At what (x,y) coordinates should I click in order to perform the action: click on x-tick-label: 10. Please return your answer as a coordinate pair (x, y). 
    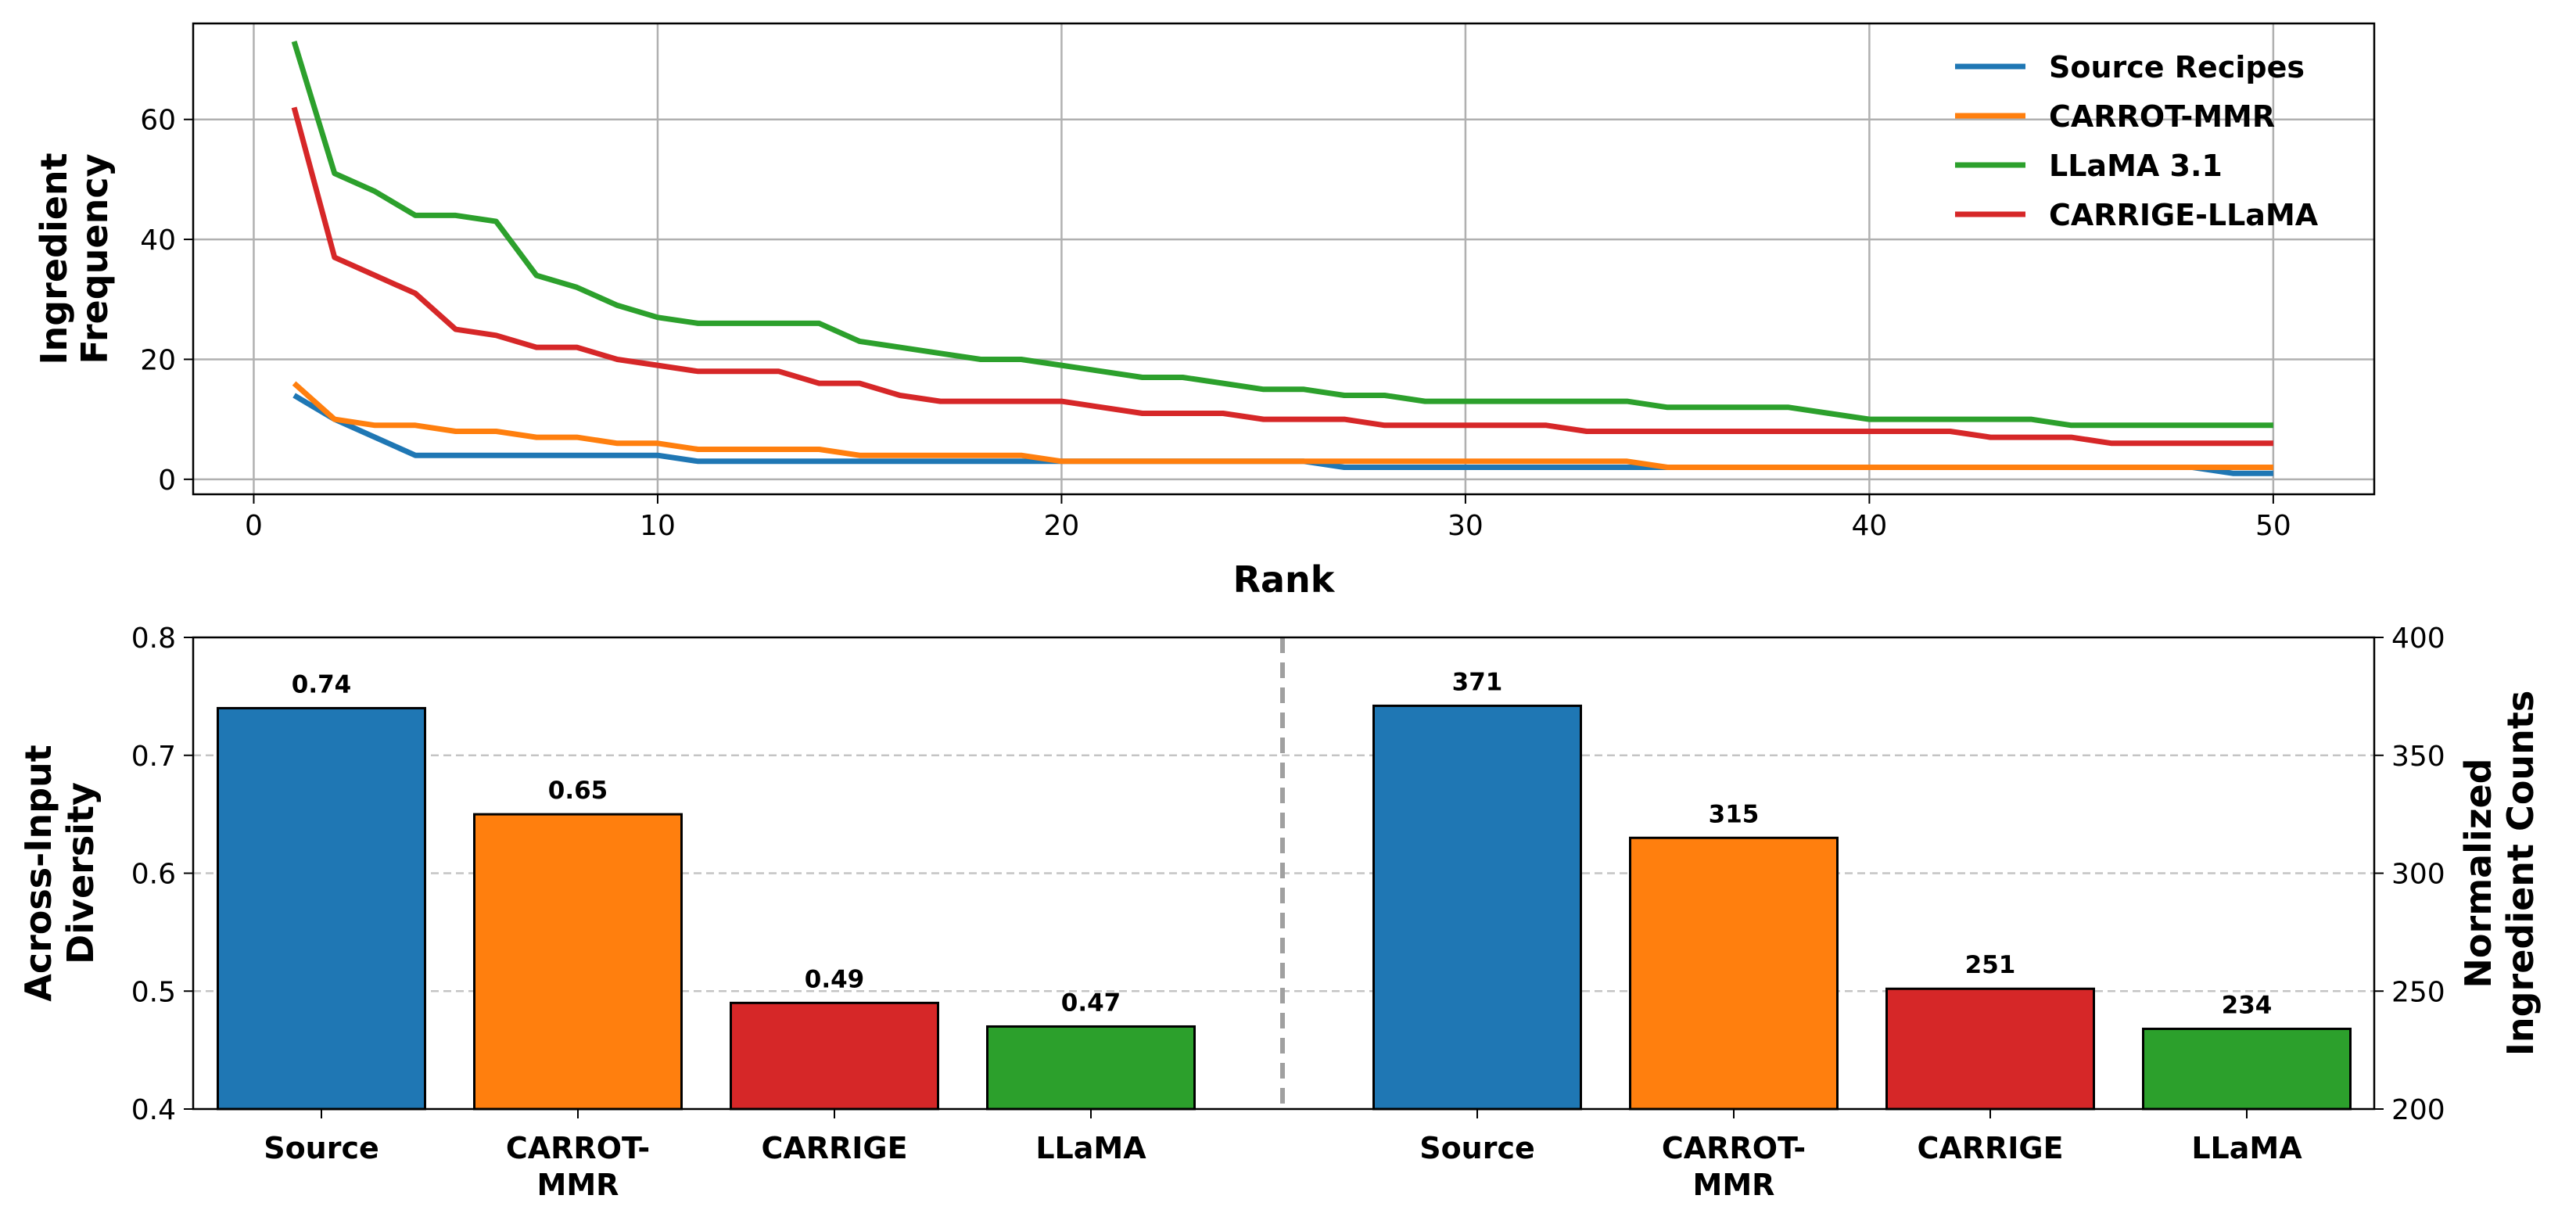
    Looking at the image, I should click on (658, 526).